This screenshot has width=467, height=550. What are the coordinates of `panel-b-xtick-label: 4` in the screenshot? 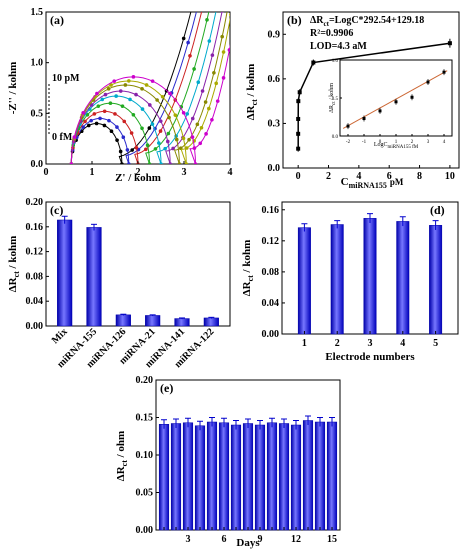 It's located at (358, 176).